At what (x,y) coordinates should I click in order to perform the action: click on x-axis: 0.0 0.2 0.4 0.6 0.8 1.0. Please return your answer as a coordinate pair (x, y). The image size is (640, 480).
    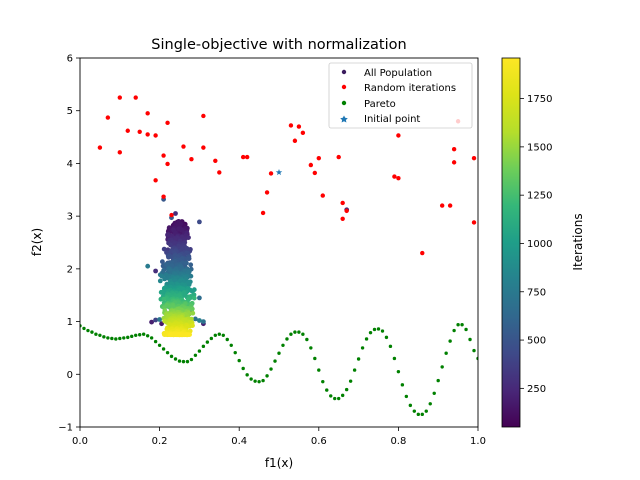
    Looking at the image, I should click on (279, 437).